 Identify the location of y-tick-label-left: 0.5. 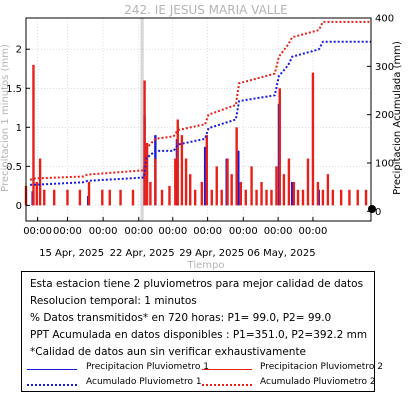
(14, 167).